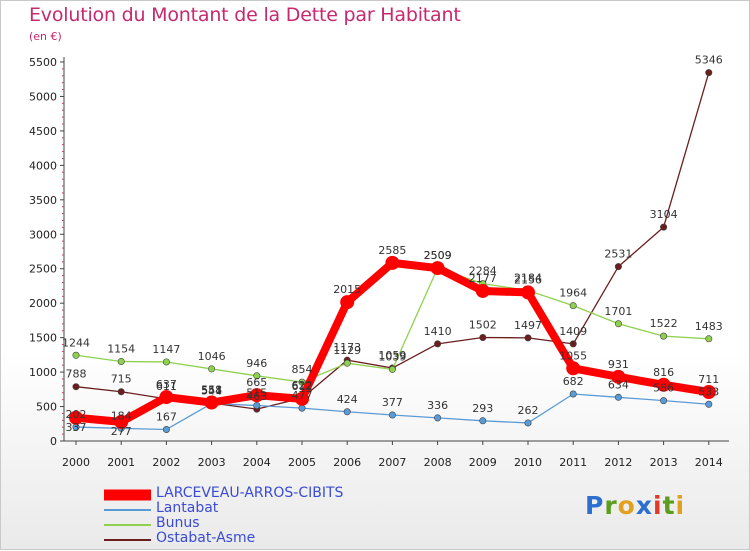 This screenshot has width=750, height=551. What do you see at coordinates (76, 342) in the screenshot?
I see `data-label: 1244` at bounding box center [76, 342].